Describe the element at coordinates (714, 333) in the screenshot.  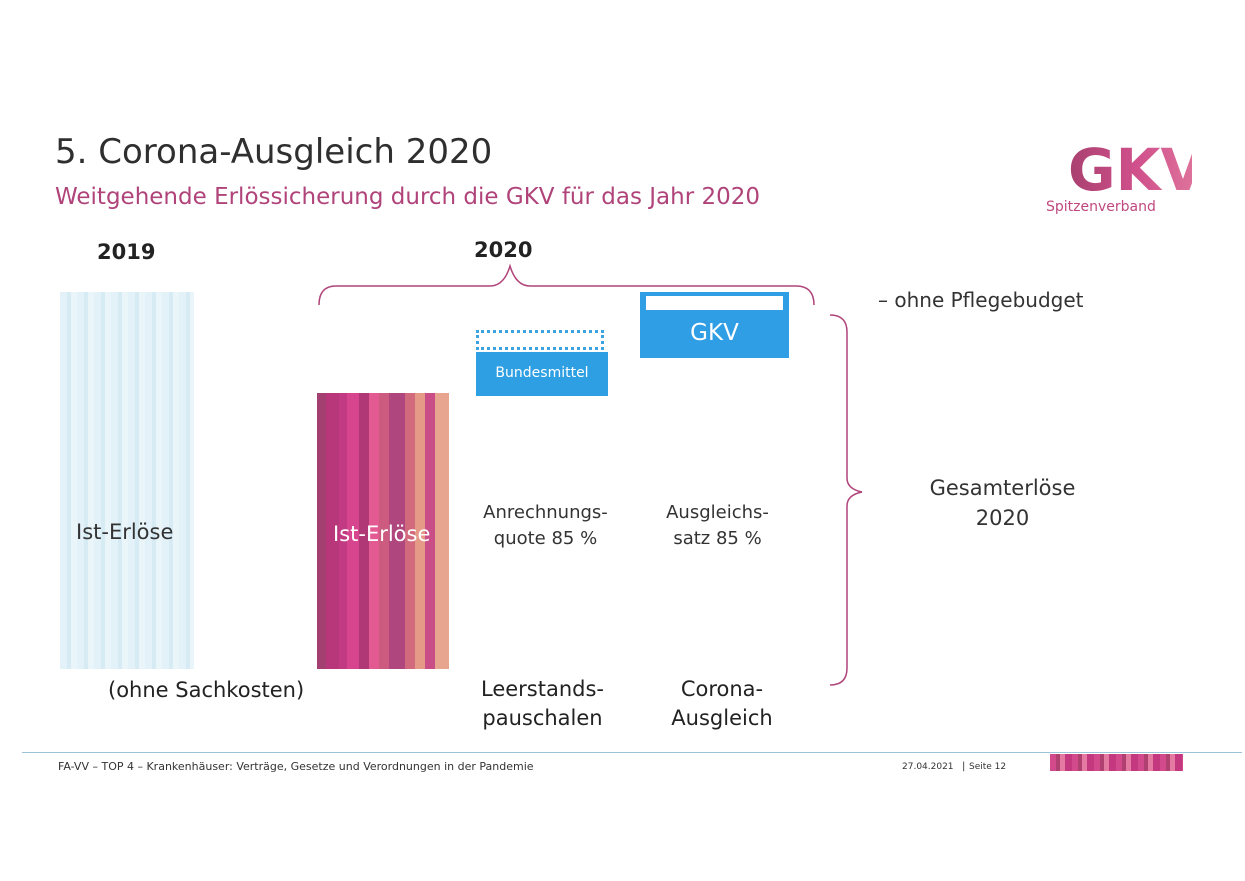
I see `gkv-label: GKV` at that location.